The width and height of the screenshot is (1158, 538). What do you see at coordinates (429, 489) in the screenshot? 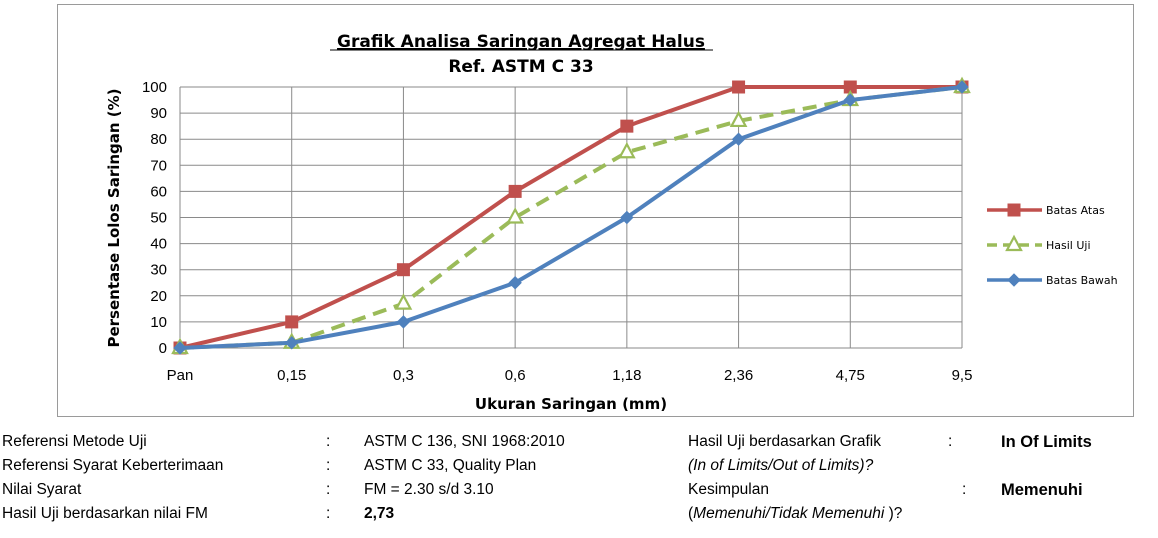
I see `info-value-nilai-syarat: FM = 2.30 s/d 3.10` at bounding box center [429, 489].